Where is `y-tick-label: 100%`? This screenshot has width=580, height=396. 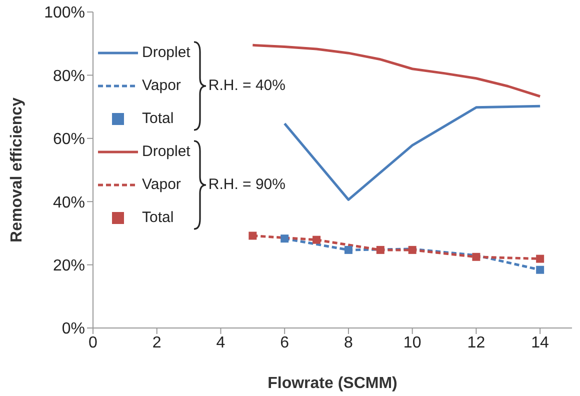
y-tick-label: 100% is located at coordinates (64, 13).